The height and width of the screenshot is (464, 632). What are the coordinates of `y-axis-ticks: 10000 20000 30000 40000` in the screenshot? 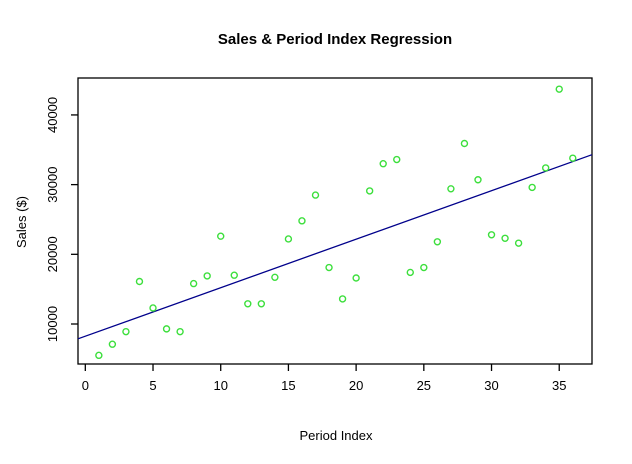 It's located at (61, 219).